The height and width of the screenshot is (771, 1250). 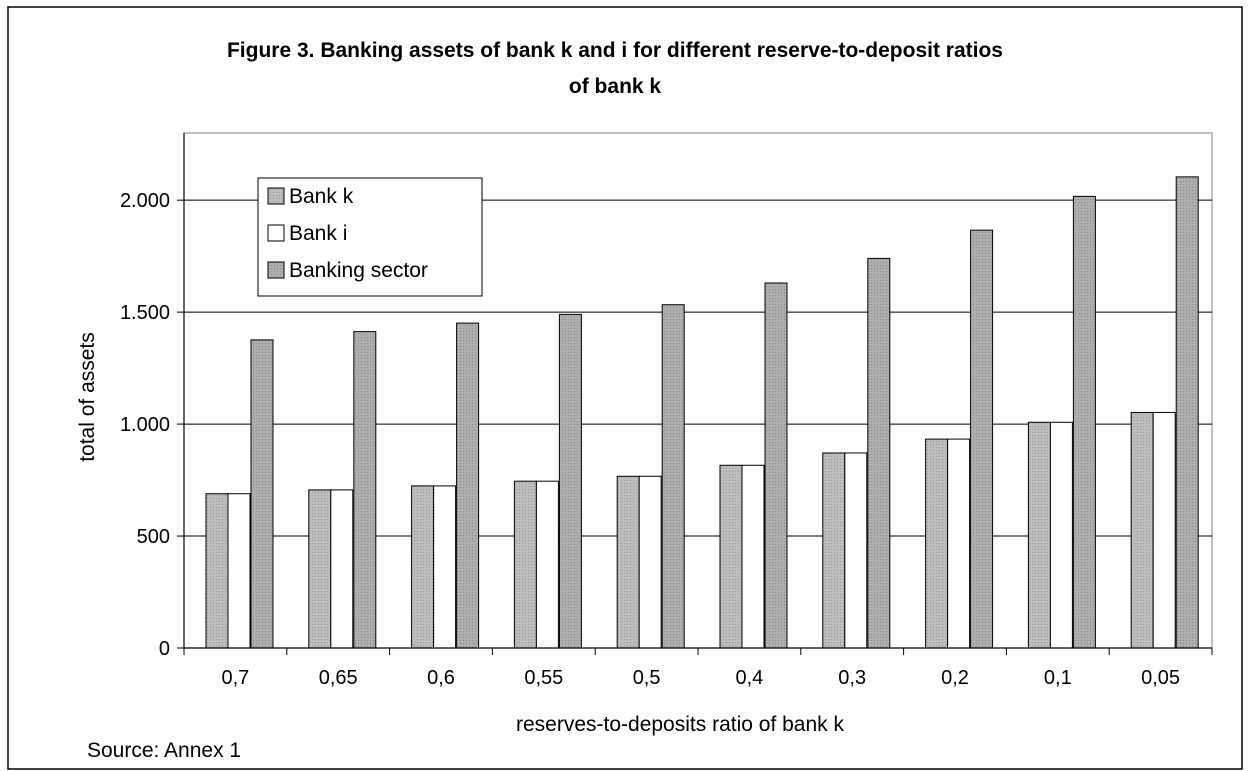 What do you see at coordinates (1160, 678) in the screenshot?
I see `x-tick-label: 0,05` at bounding box center [1160, 678].